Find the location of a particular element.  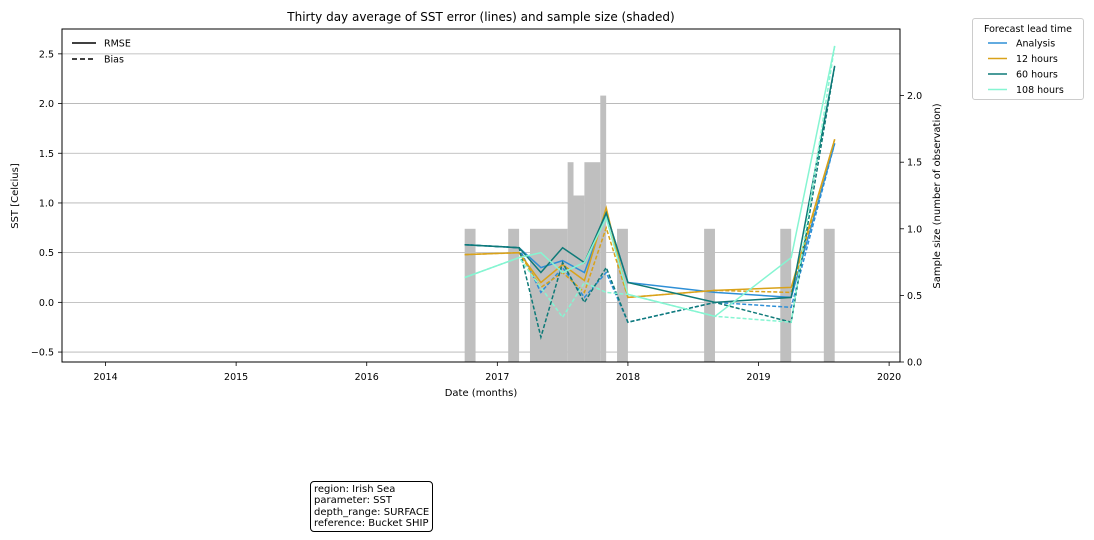

x-tick-label: 2019 is located at coordinates (758, 377).